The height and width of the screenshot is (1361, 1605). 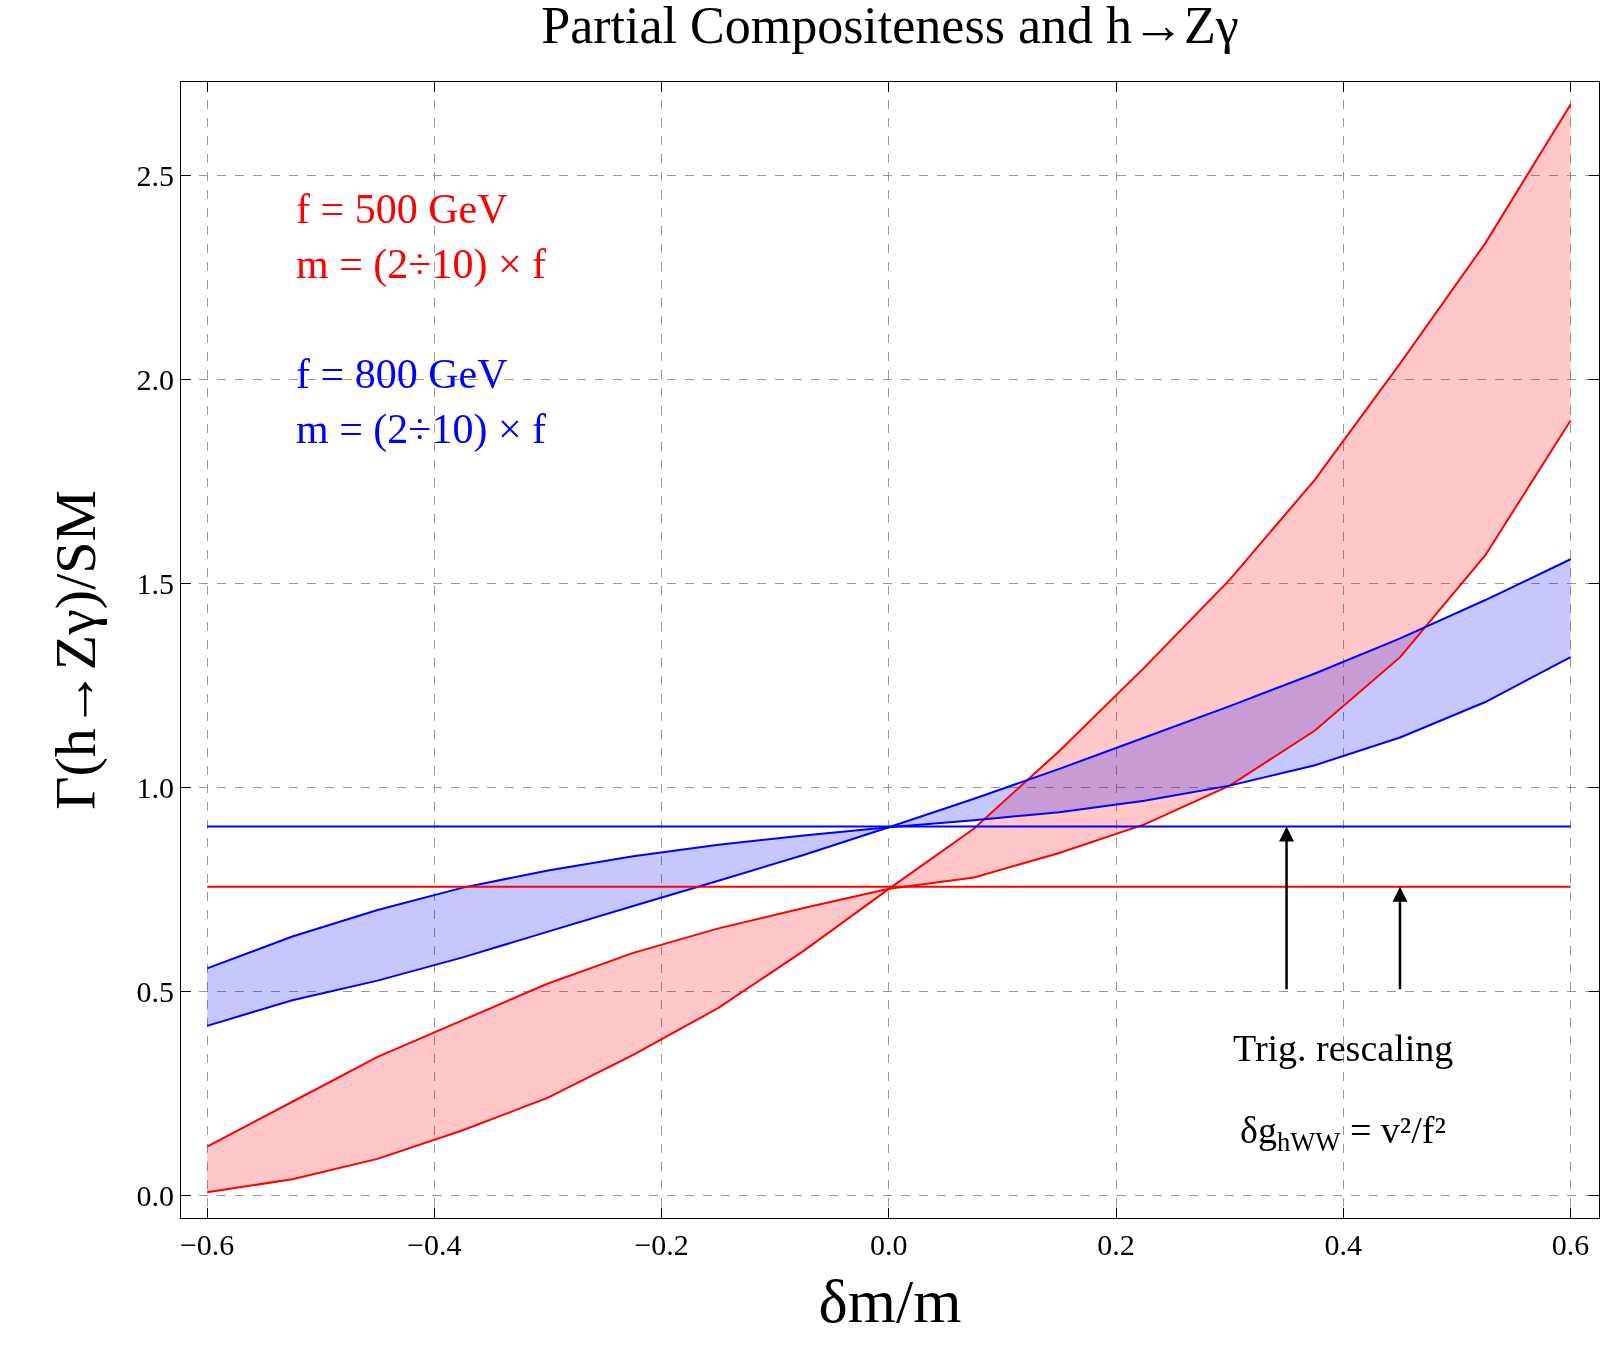 I want to click on text: f = 800 GeV m = (2÷10) × f, so click(x=421, y=402).